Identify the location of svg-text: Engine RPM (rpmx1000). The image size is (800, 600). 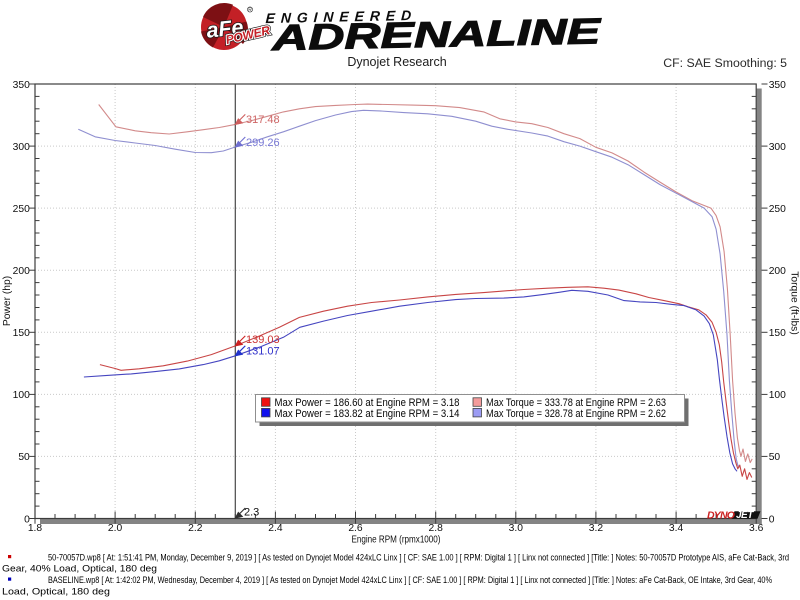
(396, 540).